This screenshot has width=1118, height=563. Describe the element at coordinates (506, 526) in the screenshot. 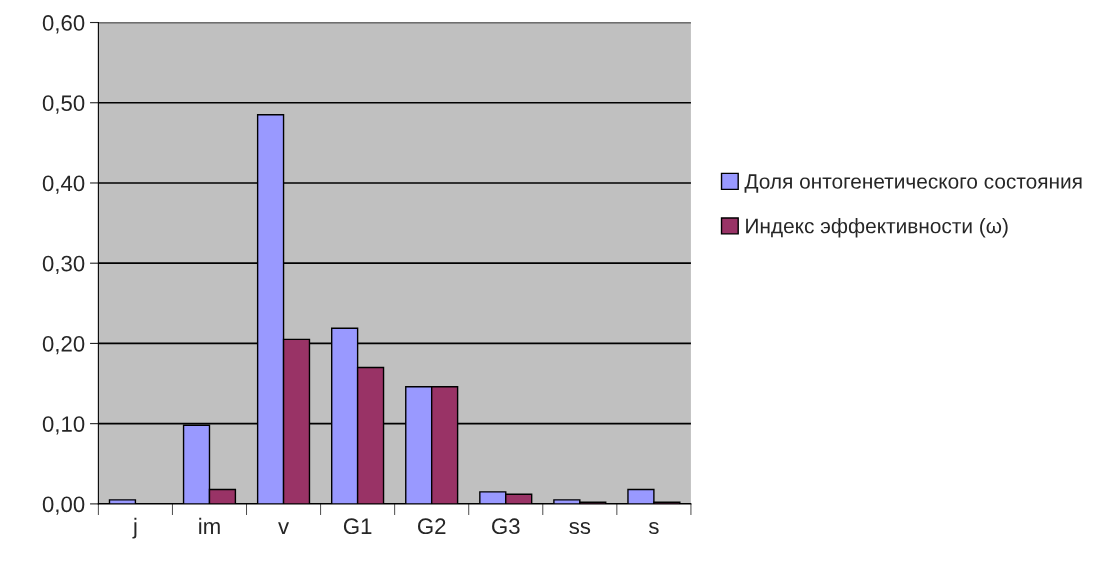

I see `x-tick-label: G3` at that location.